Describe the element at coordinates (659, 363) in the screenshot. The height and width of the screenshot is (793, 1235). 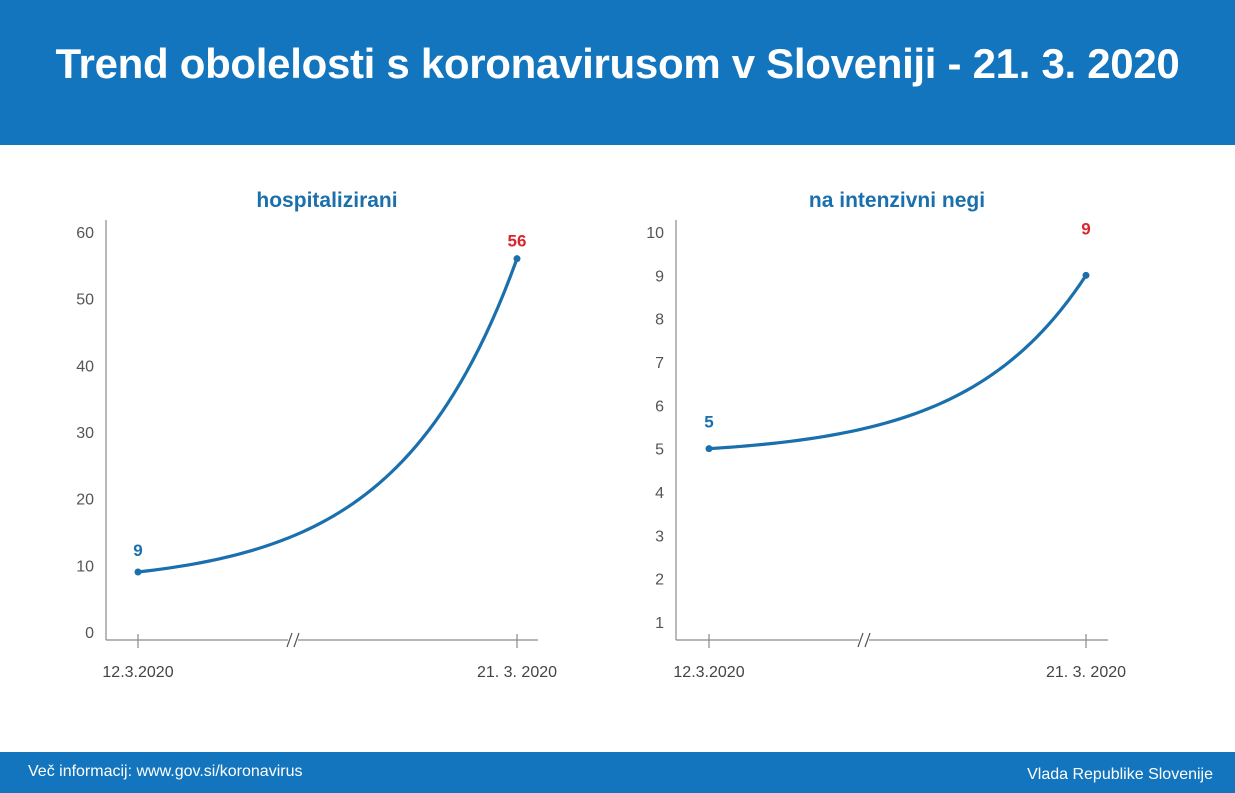
I see `y-tick-label: 7` at that location.